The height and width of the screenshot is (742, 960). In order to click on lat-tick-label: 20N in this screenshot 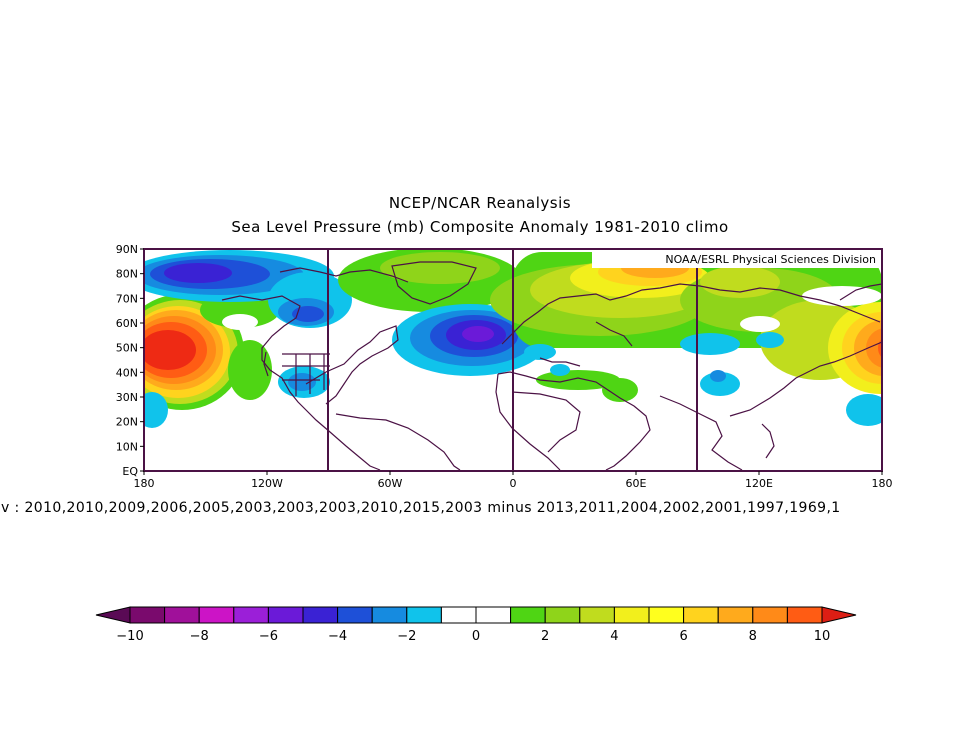, I will do `click(127, 422)`.